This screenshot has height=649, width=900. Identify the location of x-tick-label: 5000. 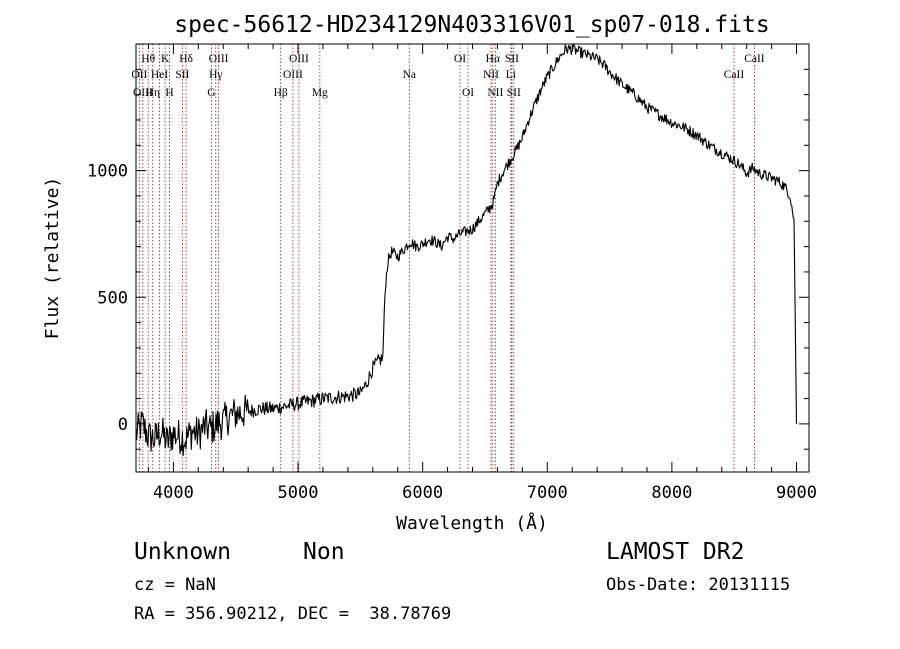
(298, 493).